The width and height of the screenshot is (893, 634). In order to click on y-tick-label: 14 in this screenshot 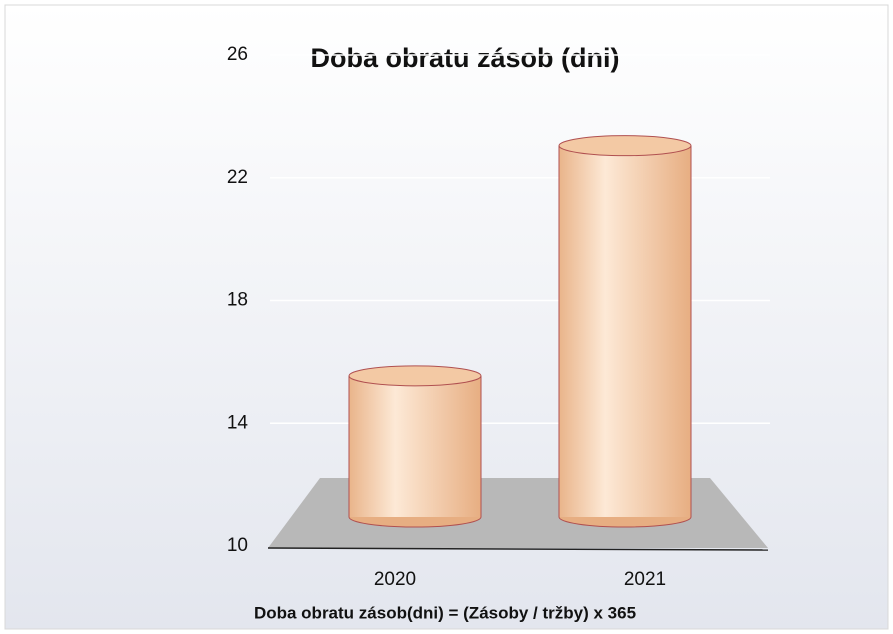, I will do `click(238, 422)`.